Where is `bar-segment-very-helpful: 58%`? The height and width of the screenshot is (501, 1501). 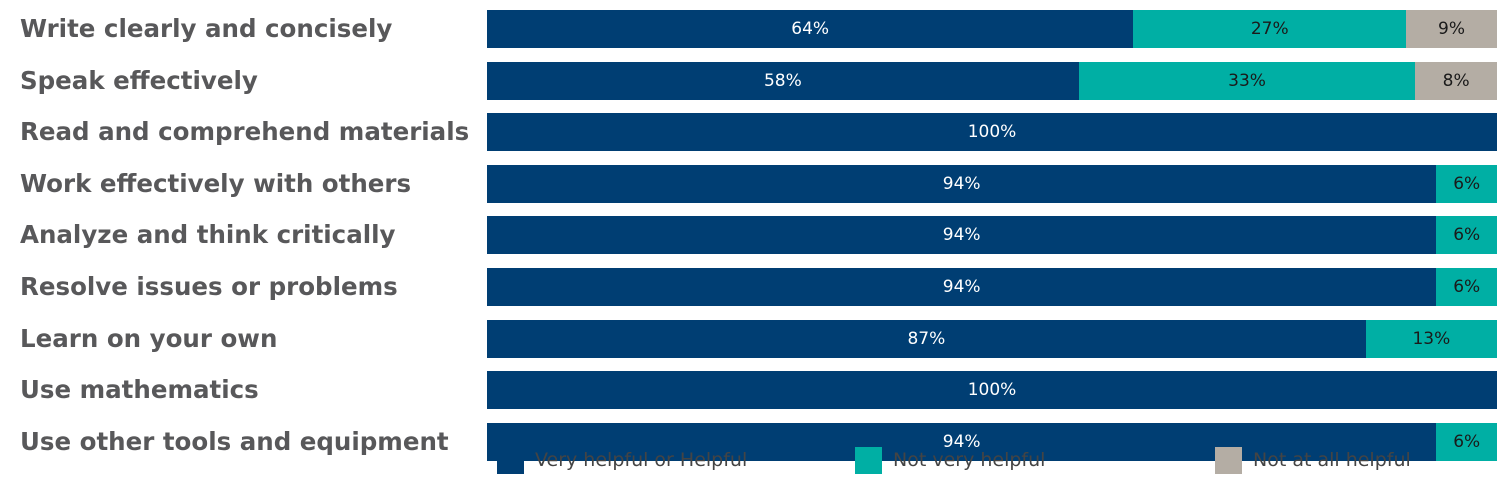
bar-segment-very-helpful: 58% is located at coordinates (783, 80).